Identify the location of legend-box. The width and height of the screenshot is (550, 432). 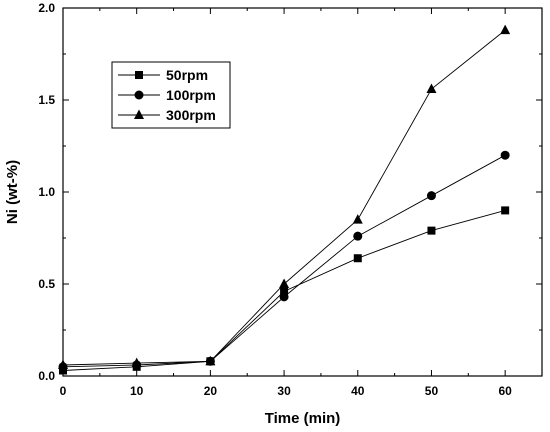
(171, 95).